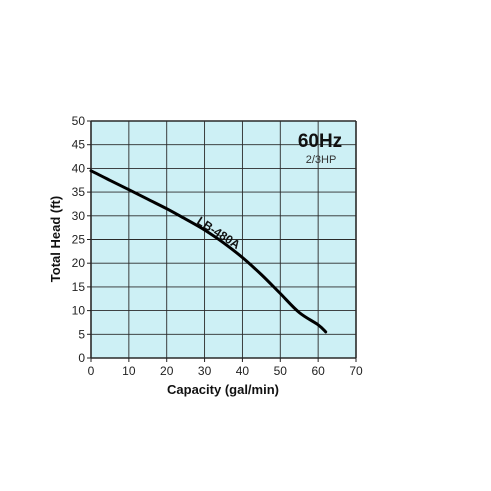 The width and height of the screenshot is (491, 491). I want to click on x-axis-title: Capacity (gal/min), so click(223, 389).